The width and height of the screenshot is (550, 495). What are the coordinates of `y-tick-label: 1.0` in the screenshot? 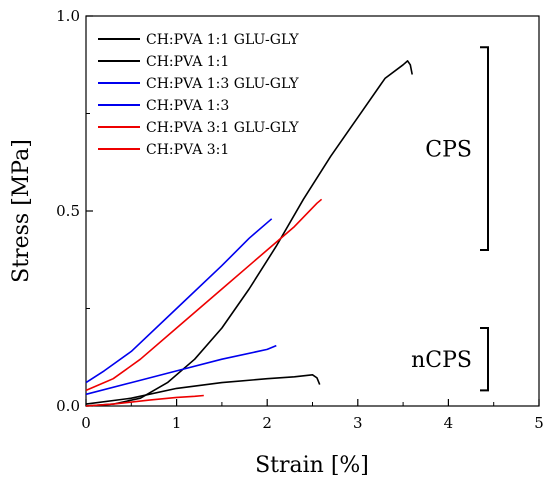 It's located at (68, 16).